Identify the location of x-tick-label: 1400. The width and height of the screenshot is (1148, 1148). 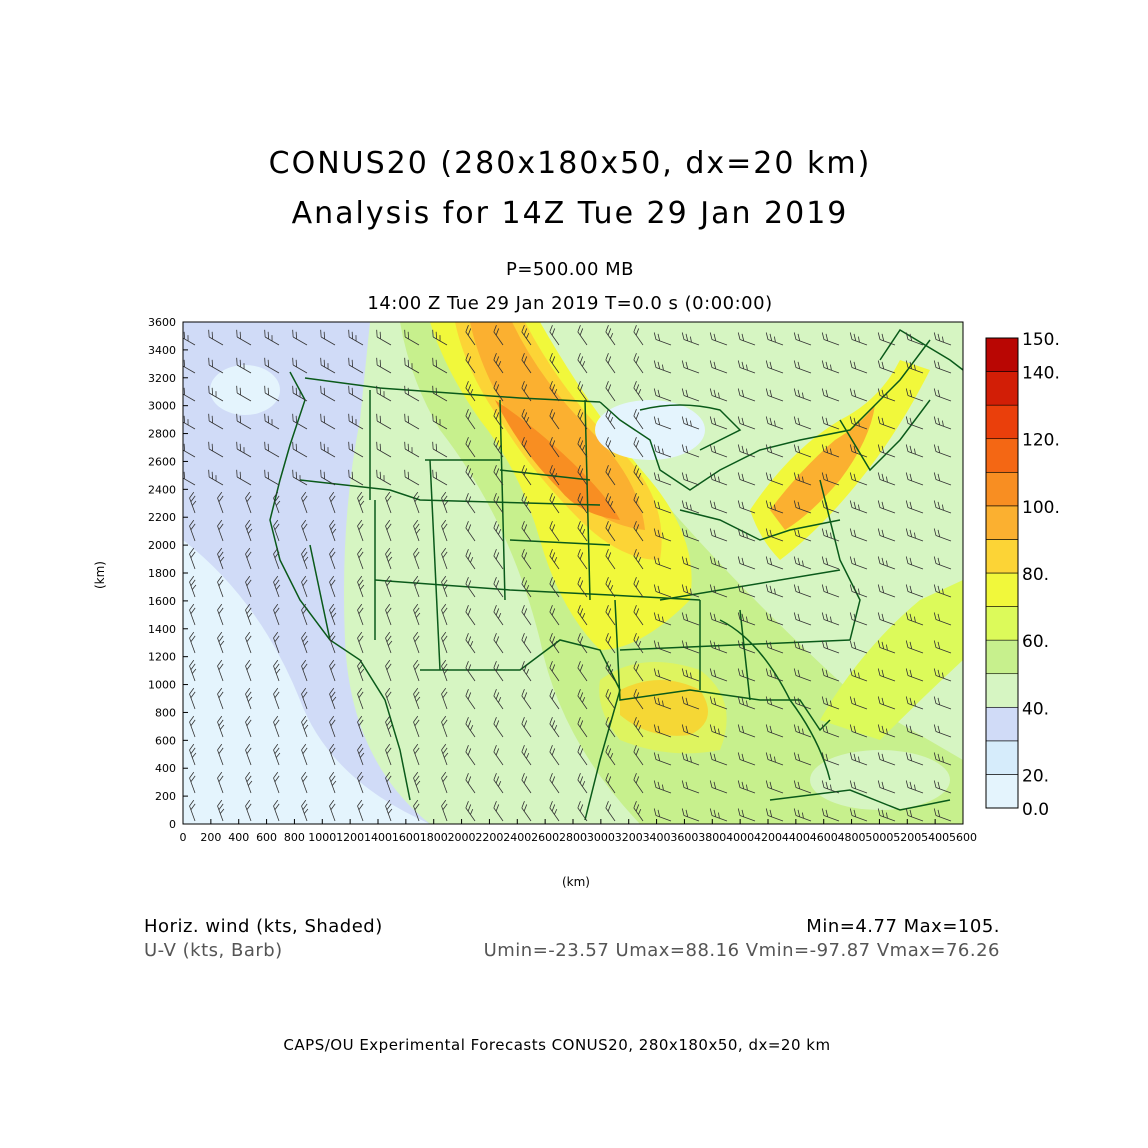
(378, 837).